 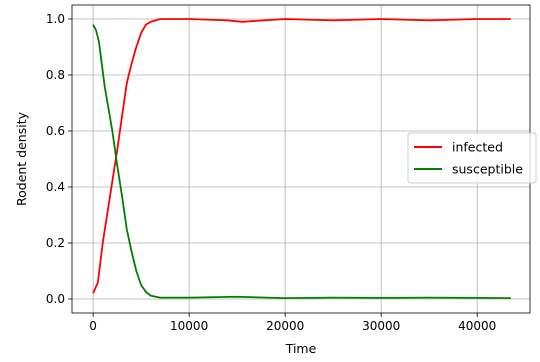 I want to click on y-tick-label: 1.0, so click(x=55, y=19).